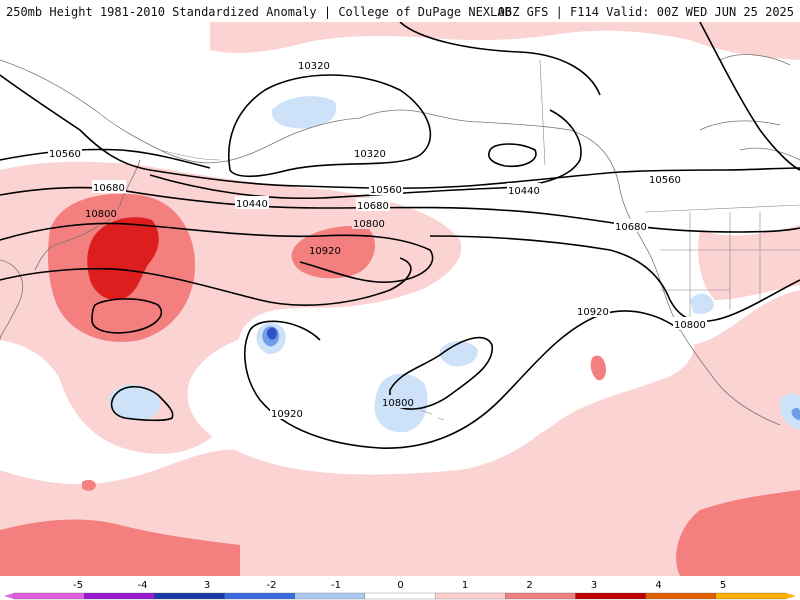 This screenshot has height=600, width=800. What do you see at coordinates (304, 112) in the screenshot?
I see `neg-anomaly-alaska` at bounding box center [304, 112].